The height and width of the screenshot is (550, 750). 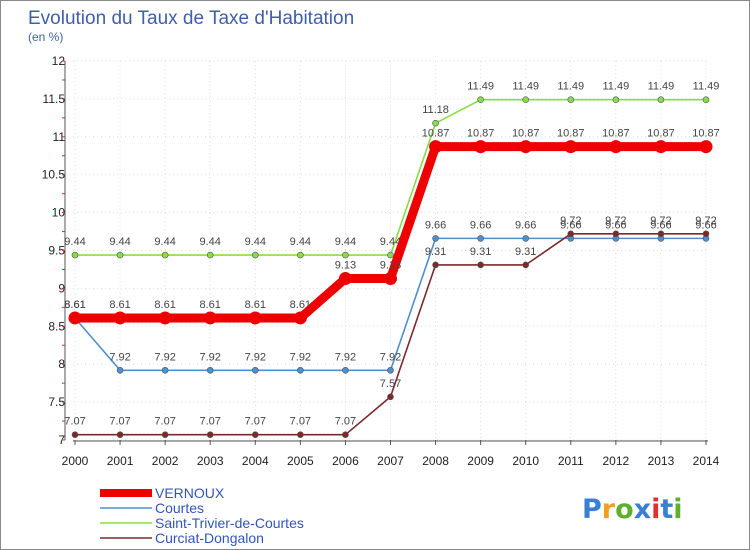 What do you see at coordinates (210, 461) in the screenshot?
I see `x-tick-label: 2003` at bounding box center [210, 461].